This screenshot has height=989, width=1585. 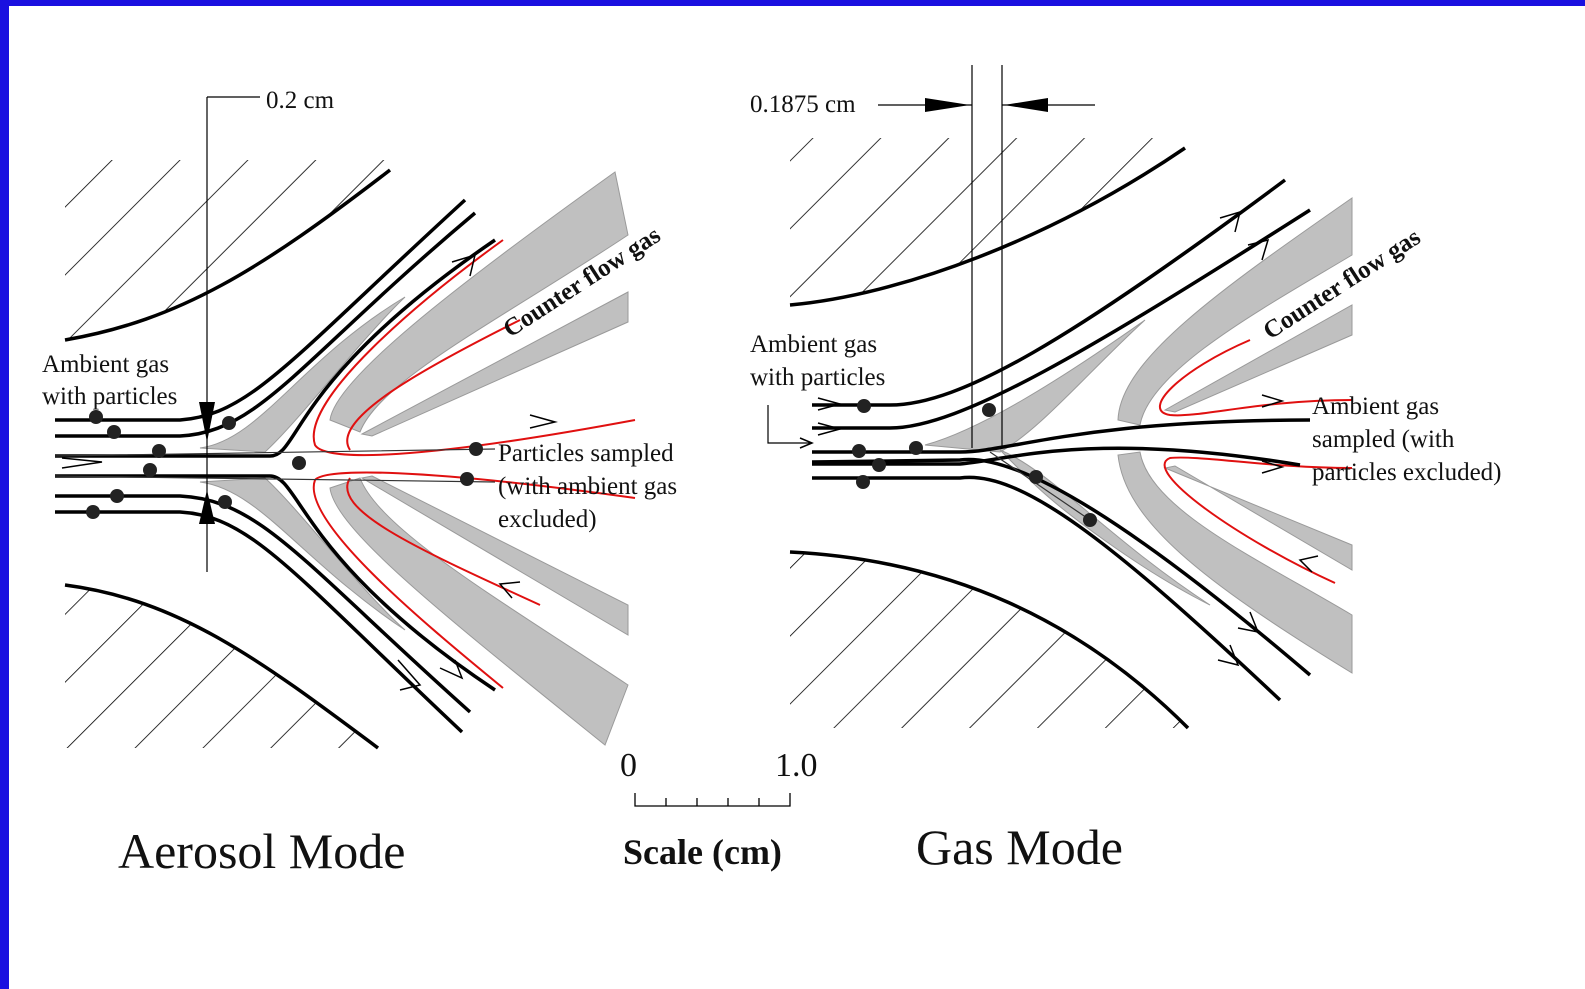 I want to click on scale-label: Scale (cm), so click(x=702, y=852).